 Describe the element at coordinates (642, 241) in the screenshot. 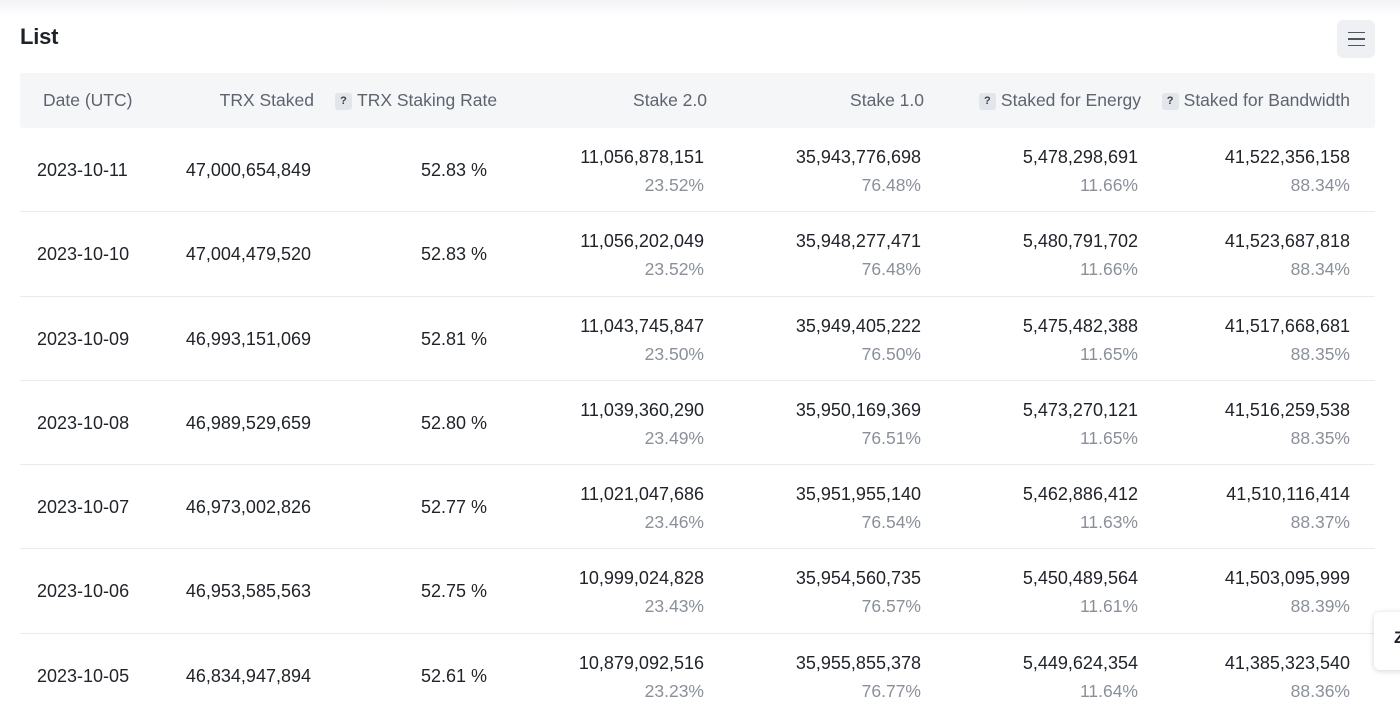

I see `cell-stake-2-value: 11,056,202,049` at that location.